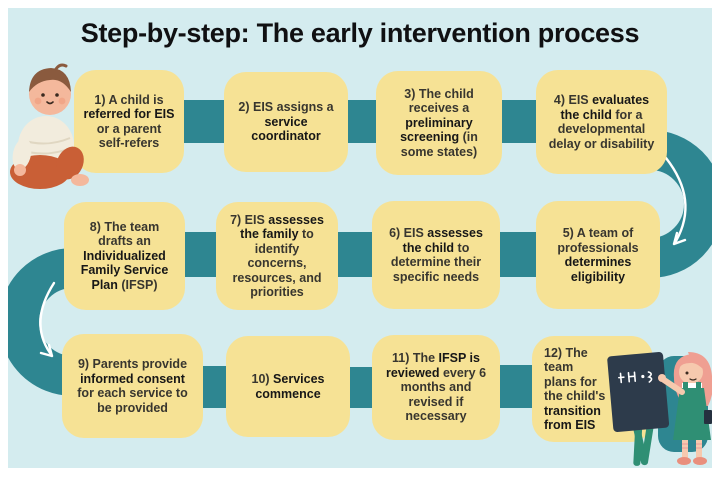 The height and width of the screenshot is (478, 720). I want to click on teacher-illustration, so click(659, 409).